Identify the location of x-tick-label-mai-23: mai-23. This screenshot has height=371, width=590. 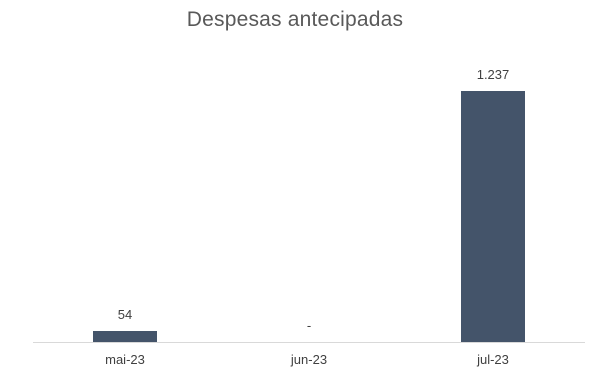
(125, 359).